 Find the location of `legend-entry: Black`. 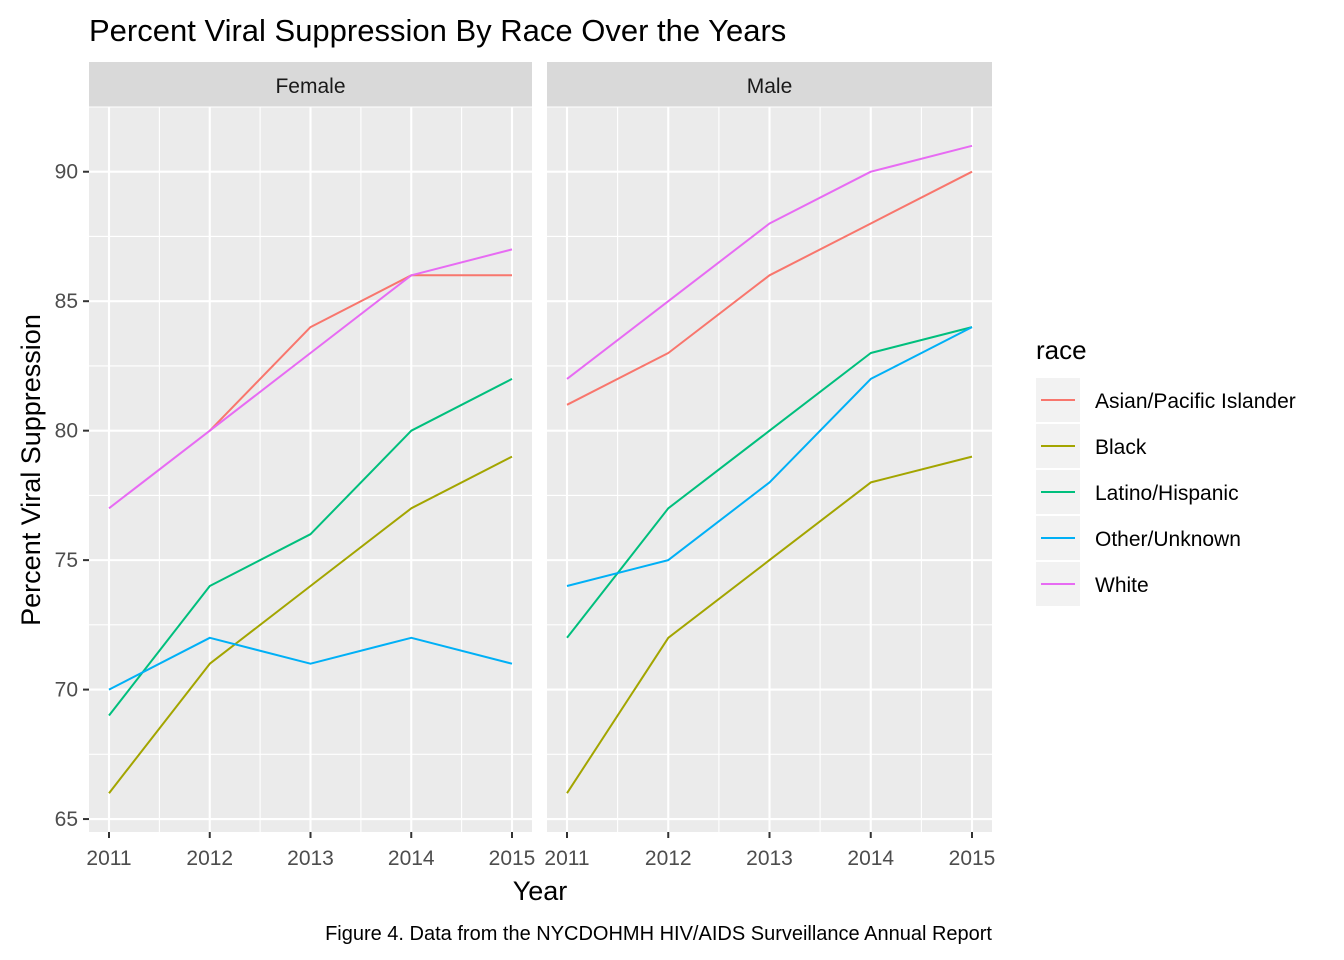

legend-entry: Black is located at coordinates (1091, 446).